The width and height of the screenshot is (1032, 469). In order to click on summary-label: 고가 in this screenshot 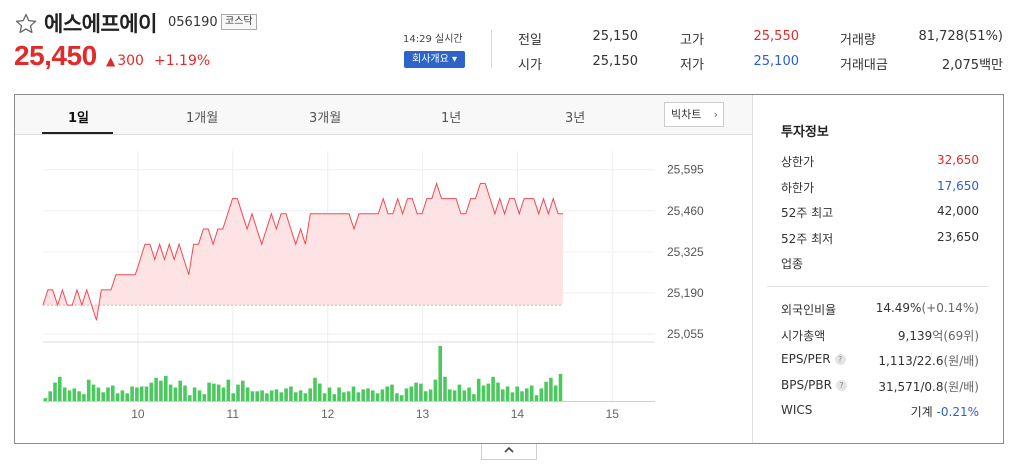, I will do `click(692, 40)`.